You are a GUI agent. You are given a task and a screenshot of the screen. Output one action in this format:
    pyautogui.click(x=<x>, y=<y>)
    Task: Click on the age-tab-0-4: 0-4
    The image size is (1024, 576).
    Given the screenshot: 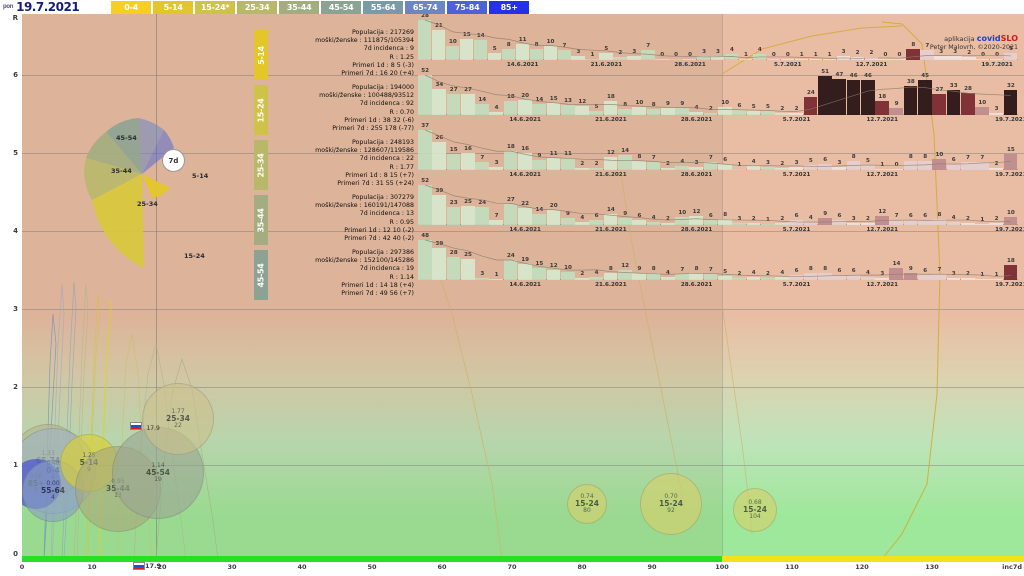 What is the action you would take?
    pyautogui.click(x=131, y=7)
    